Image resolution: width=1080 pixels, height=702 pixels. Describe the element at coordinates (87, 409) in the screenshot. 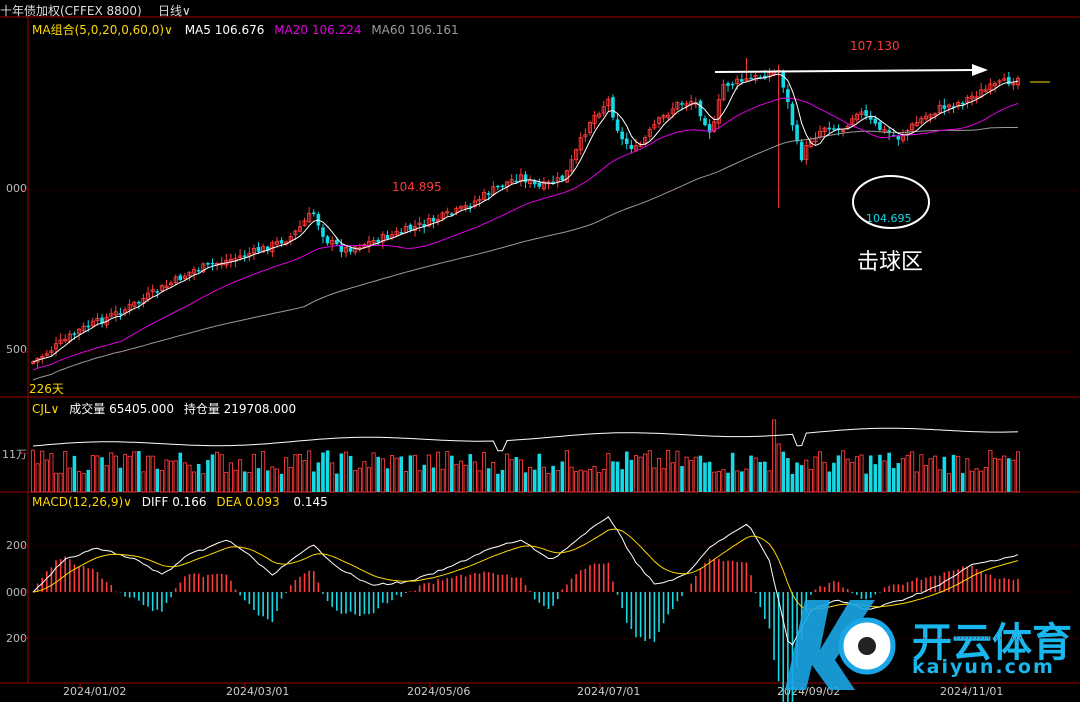

I see `volume-label: 成交量` at that location.